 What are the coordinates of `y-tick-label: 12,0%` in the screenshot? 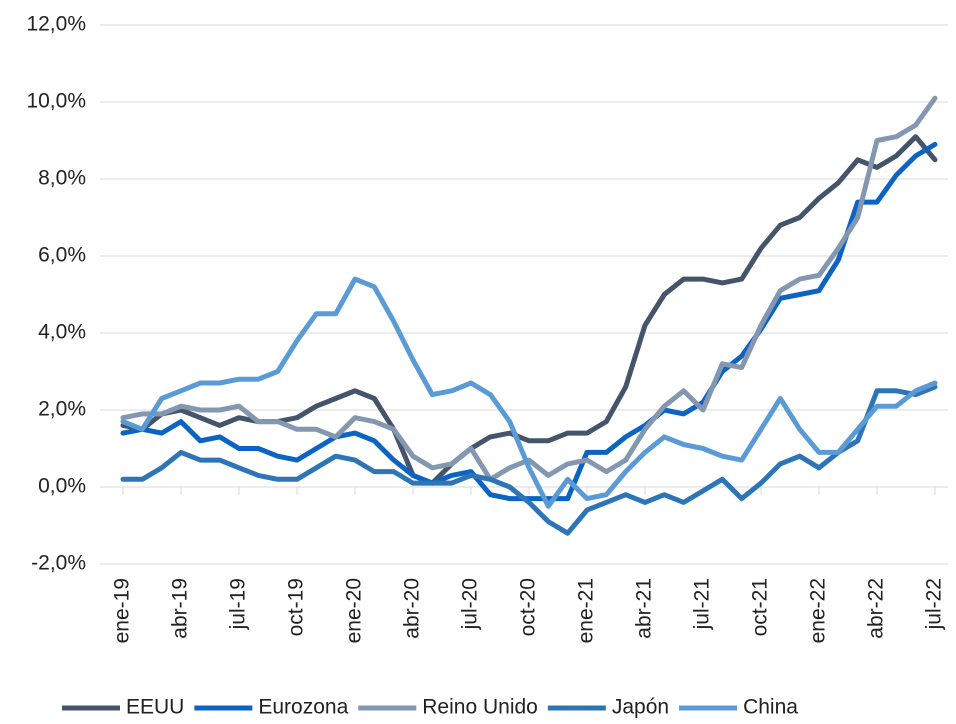 It's located at (56, 24).